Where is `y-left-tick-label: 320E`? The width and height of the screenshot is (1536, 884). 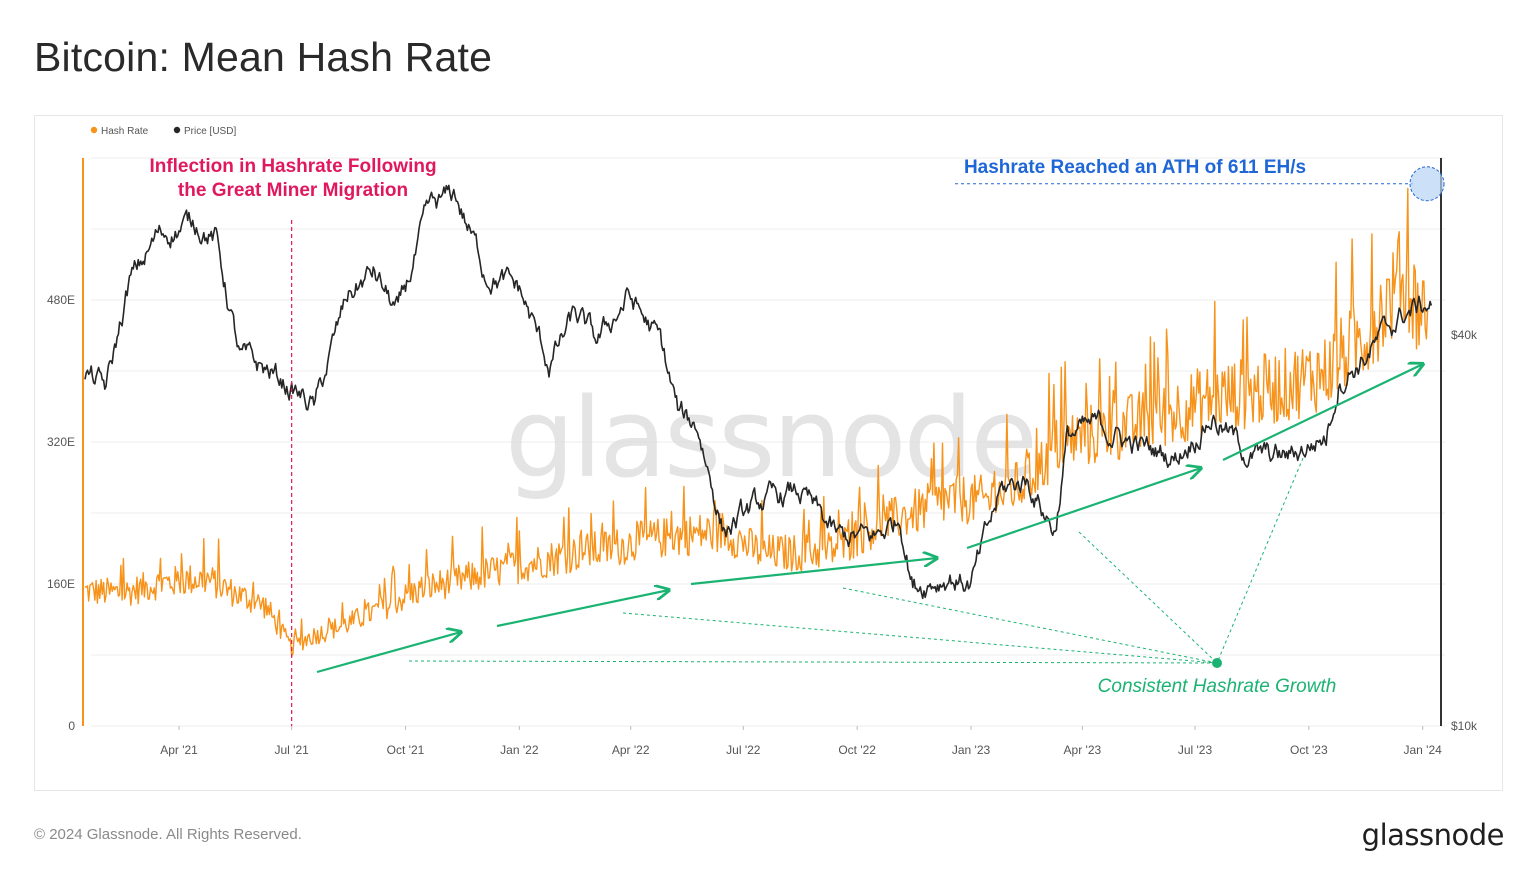 y-left-tick-label: 320E is located at coordinates (61, 442).